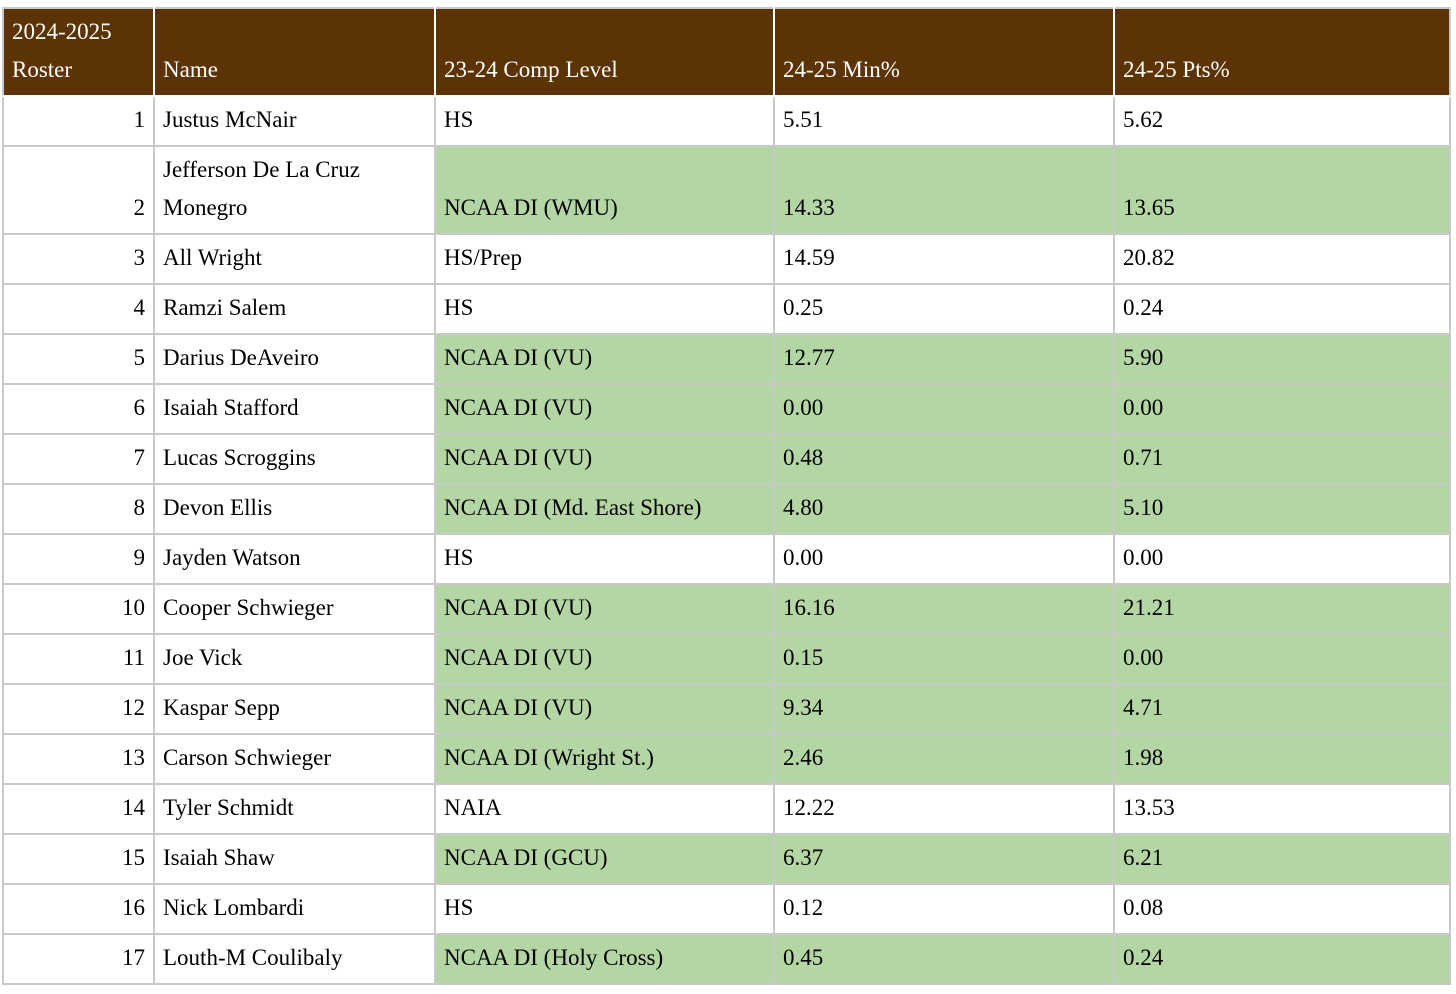  I want to click on header-pts-pct: 24-25 Pts%, so click(1282, 52).